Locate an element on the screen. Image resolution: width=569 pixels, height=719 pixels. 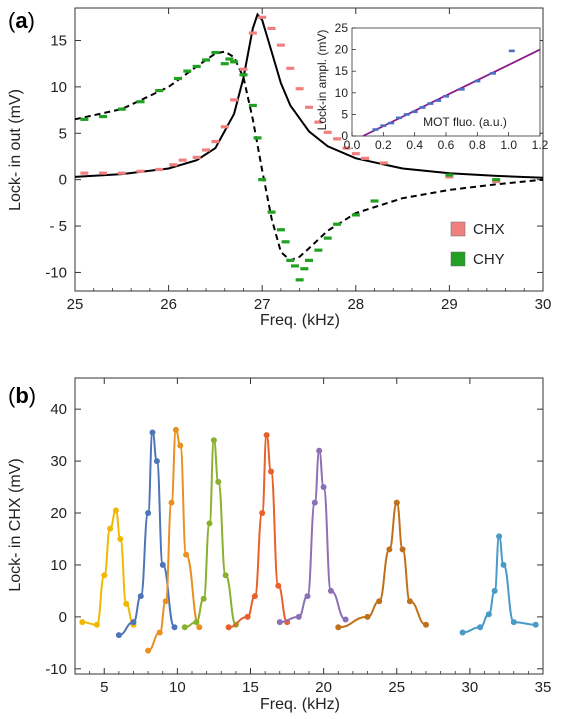
inset-y-tick-label: 10 is located at coordinates (342, 93).